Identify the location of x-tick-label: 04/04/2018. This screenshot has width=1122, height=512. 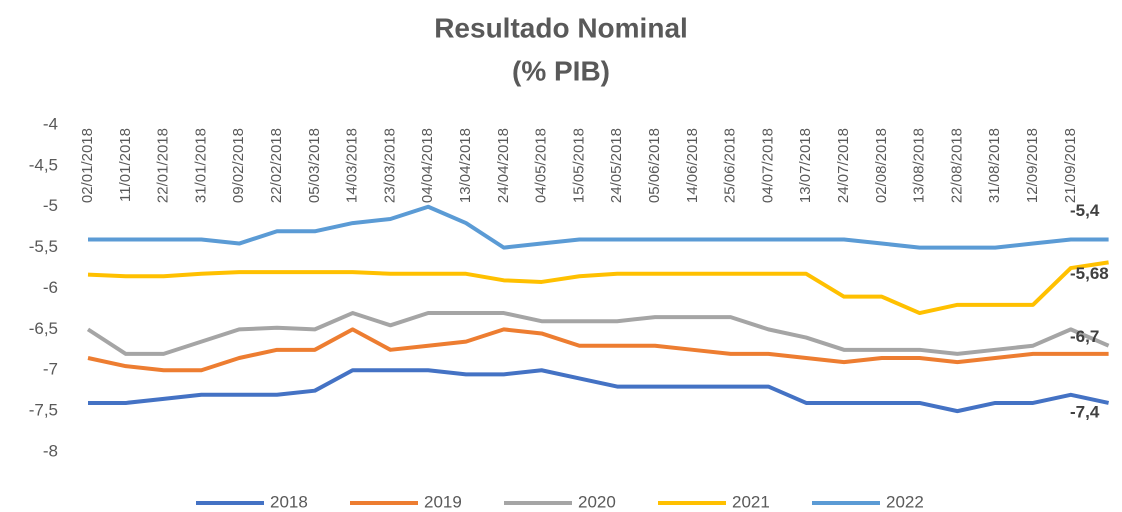
(427, 165).